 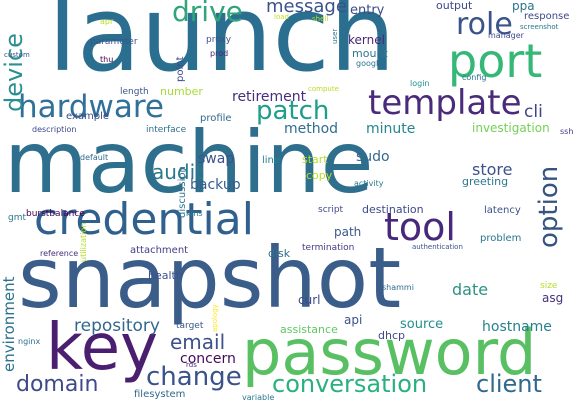 I want to click on word-compute: compute, so click(x=323, y=89).